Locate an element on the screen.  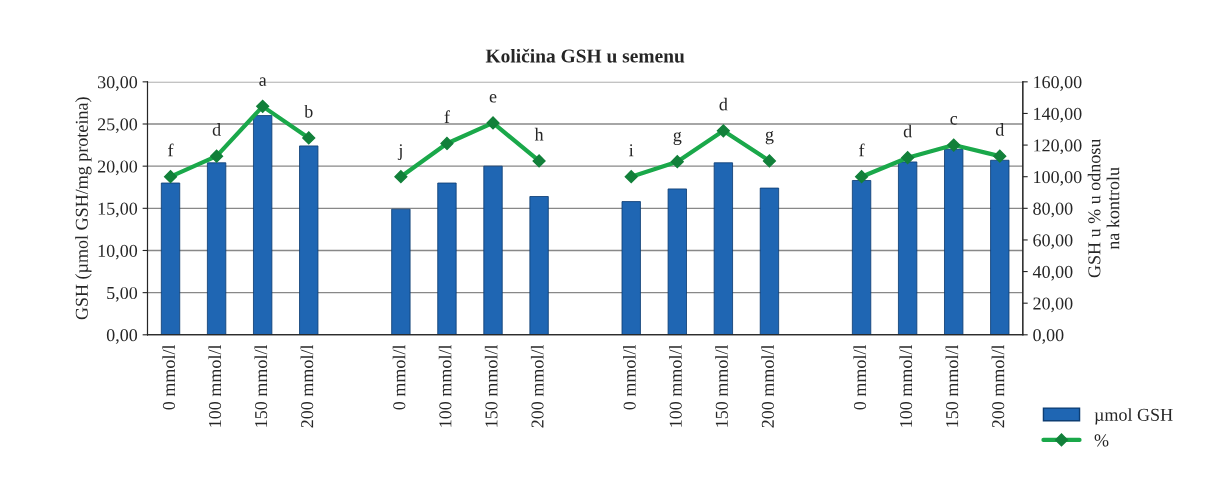
legend-label: % is located at coordinates (1101, 440).